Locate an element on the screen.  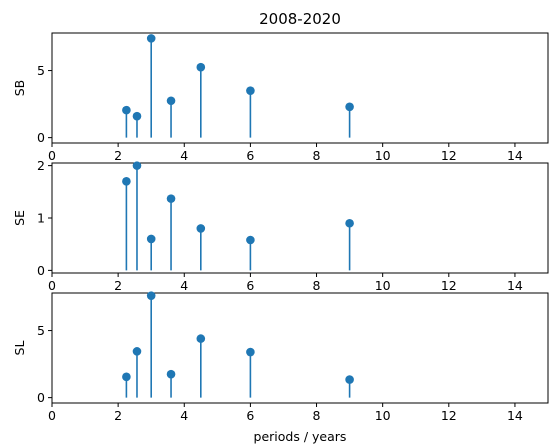
y-axis-label: SL is located at coordinates (19, 348).